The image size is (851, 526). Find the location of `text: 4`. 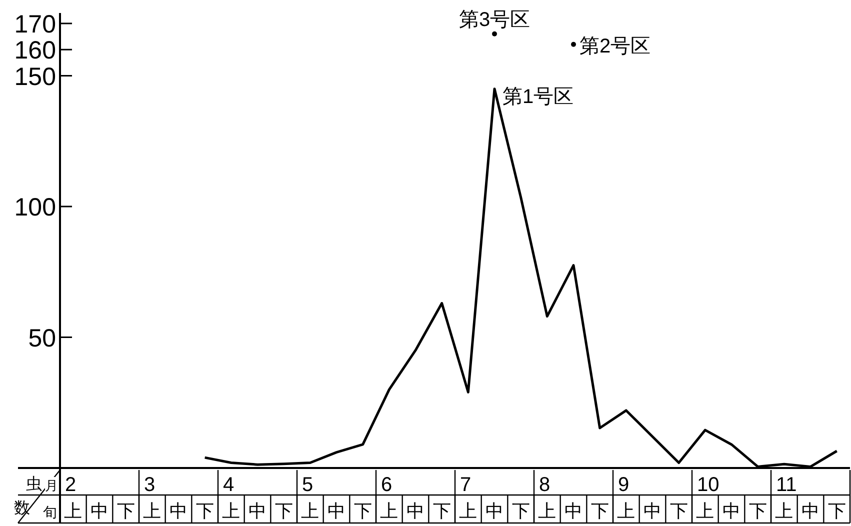

text: 4 is located at coordinates (228, 485).